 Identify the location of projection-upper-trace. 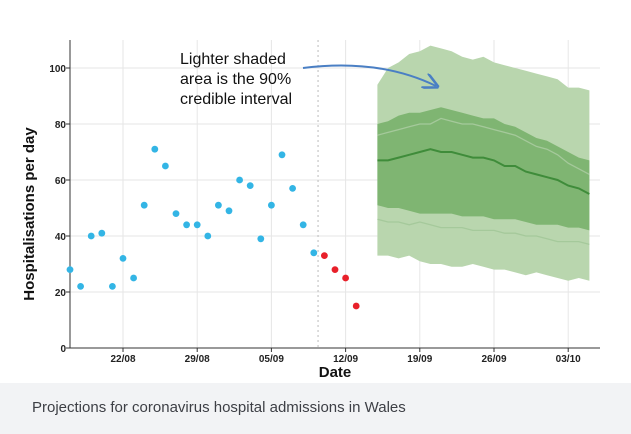
(483, 146).